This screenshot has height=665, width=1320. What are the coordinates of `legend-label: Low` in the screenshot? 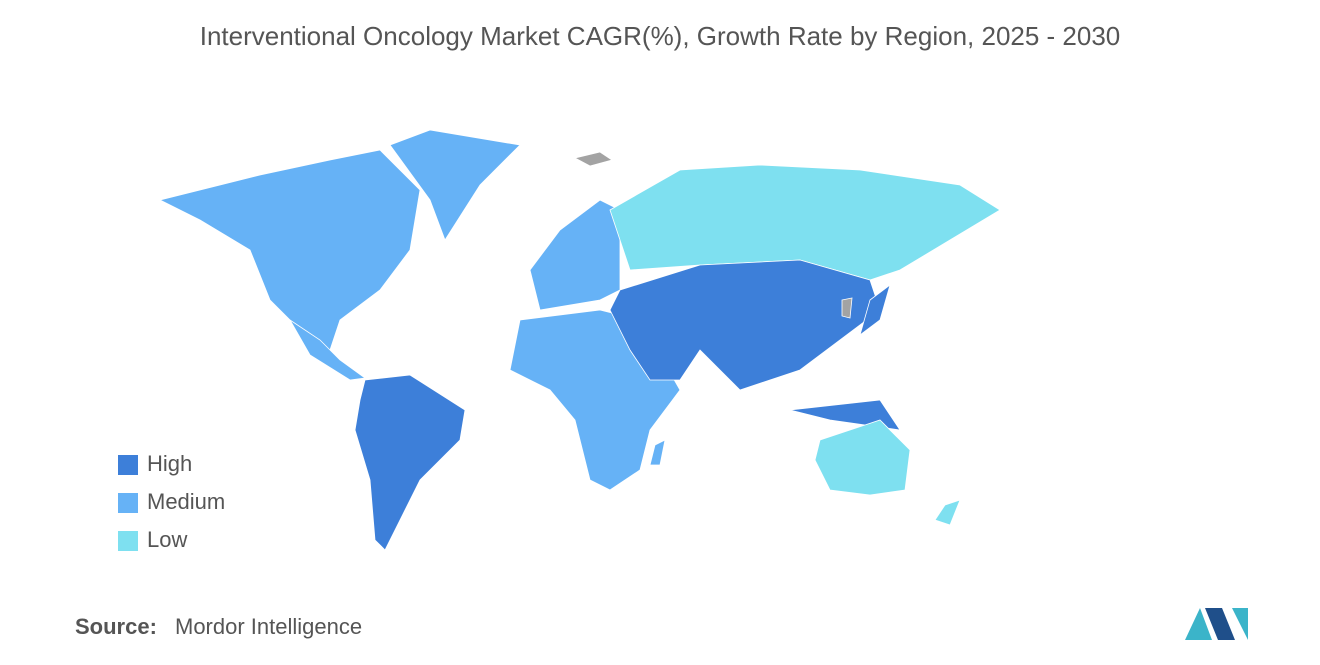 It's located at (167, 539).